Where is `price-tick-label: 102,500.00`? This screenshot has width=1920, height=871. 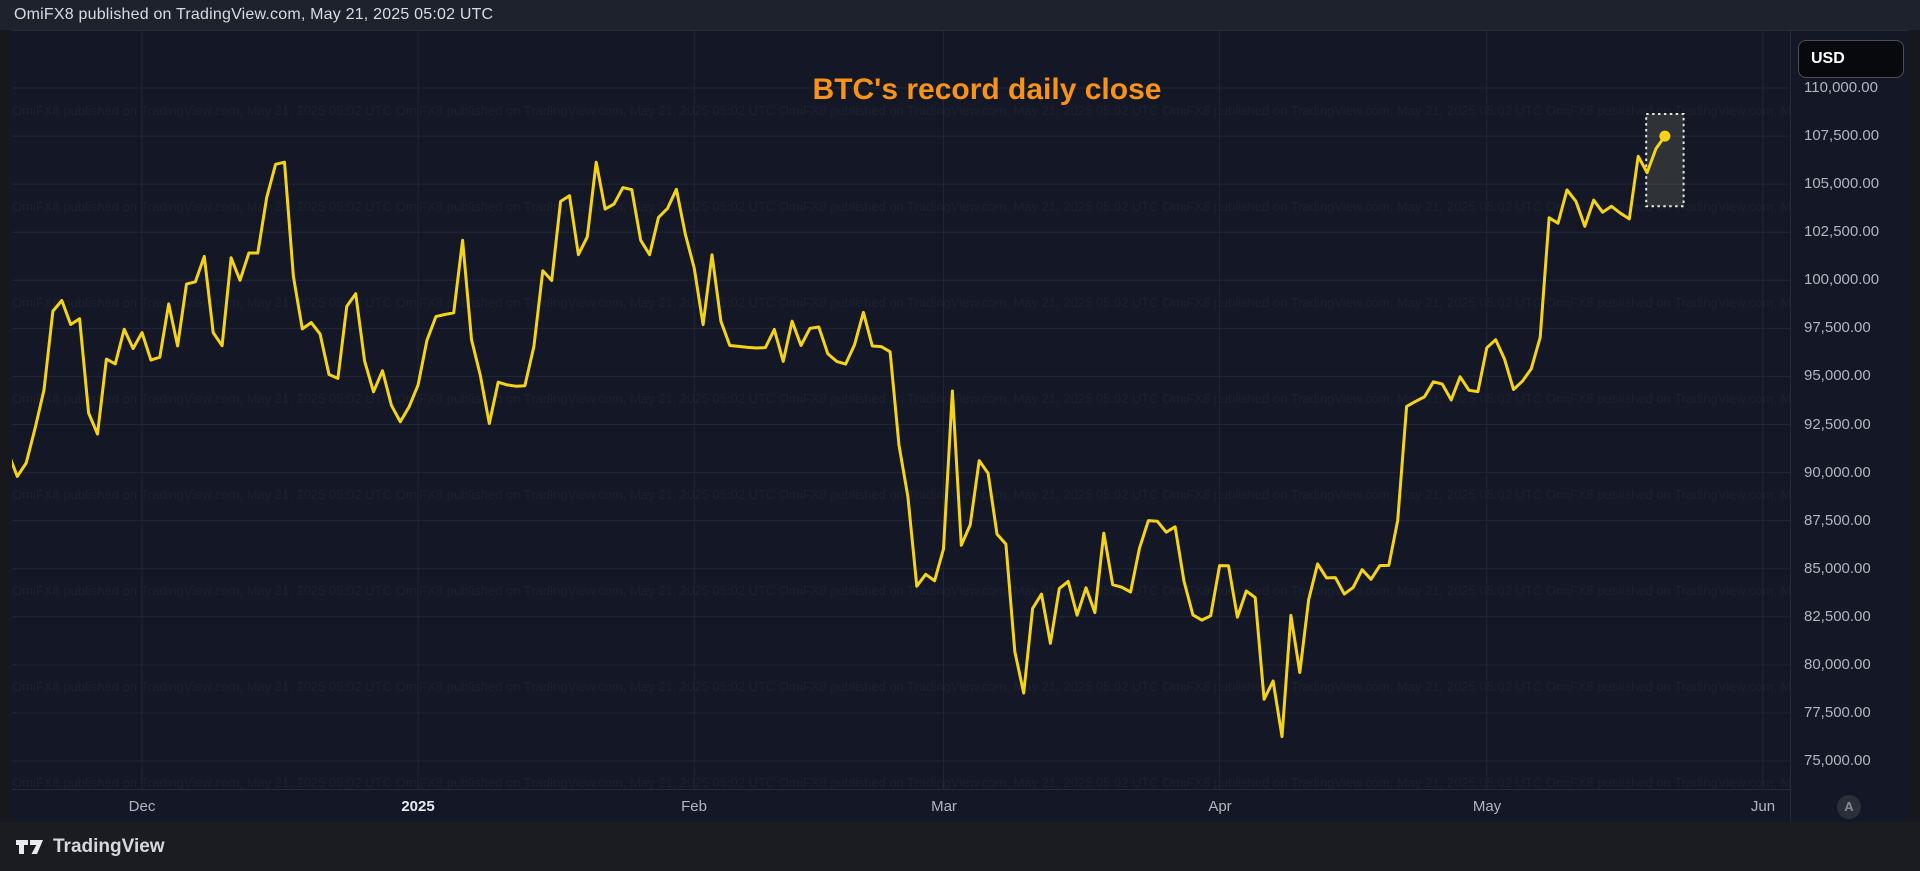
price-tick-label: 102,500.00 is located at coordinates (1842, 231).